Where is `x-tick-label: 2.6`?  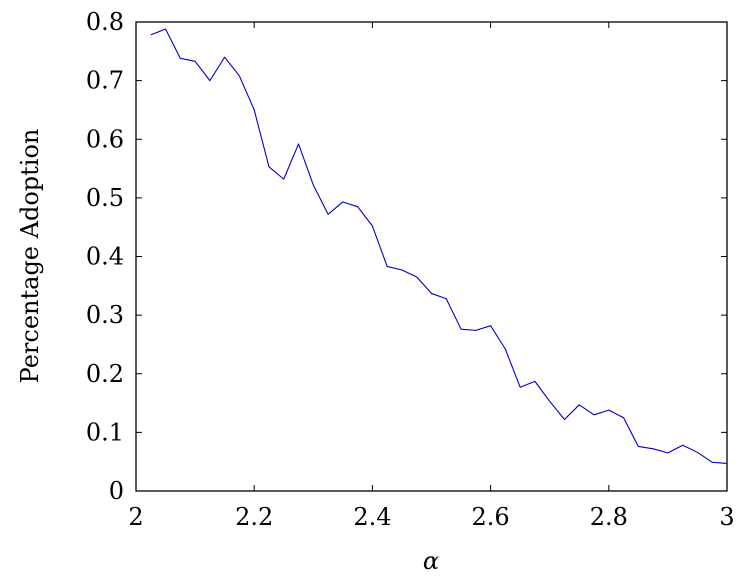
x-tick-label: 2.6 is located at coordinates (491, 517).